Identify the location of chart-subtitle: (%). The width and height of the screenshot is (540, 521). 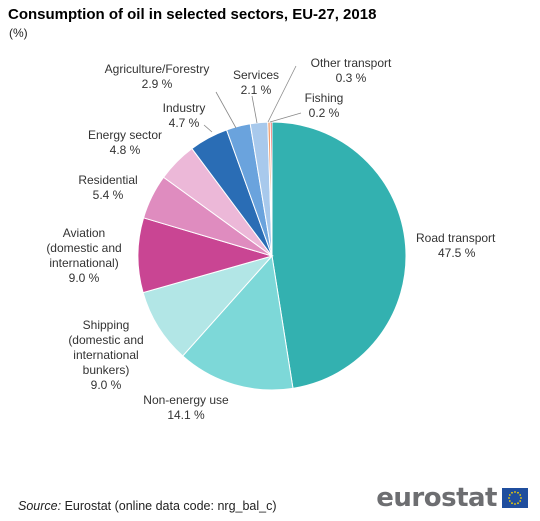
(18, 33).